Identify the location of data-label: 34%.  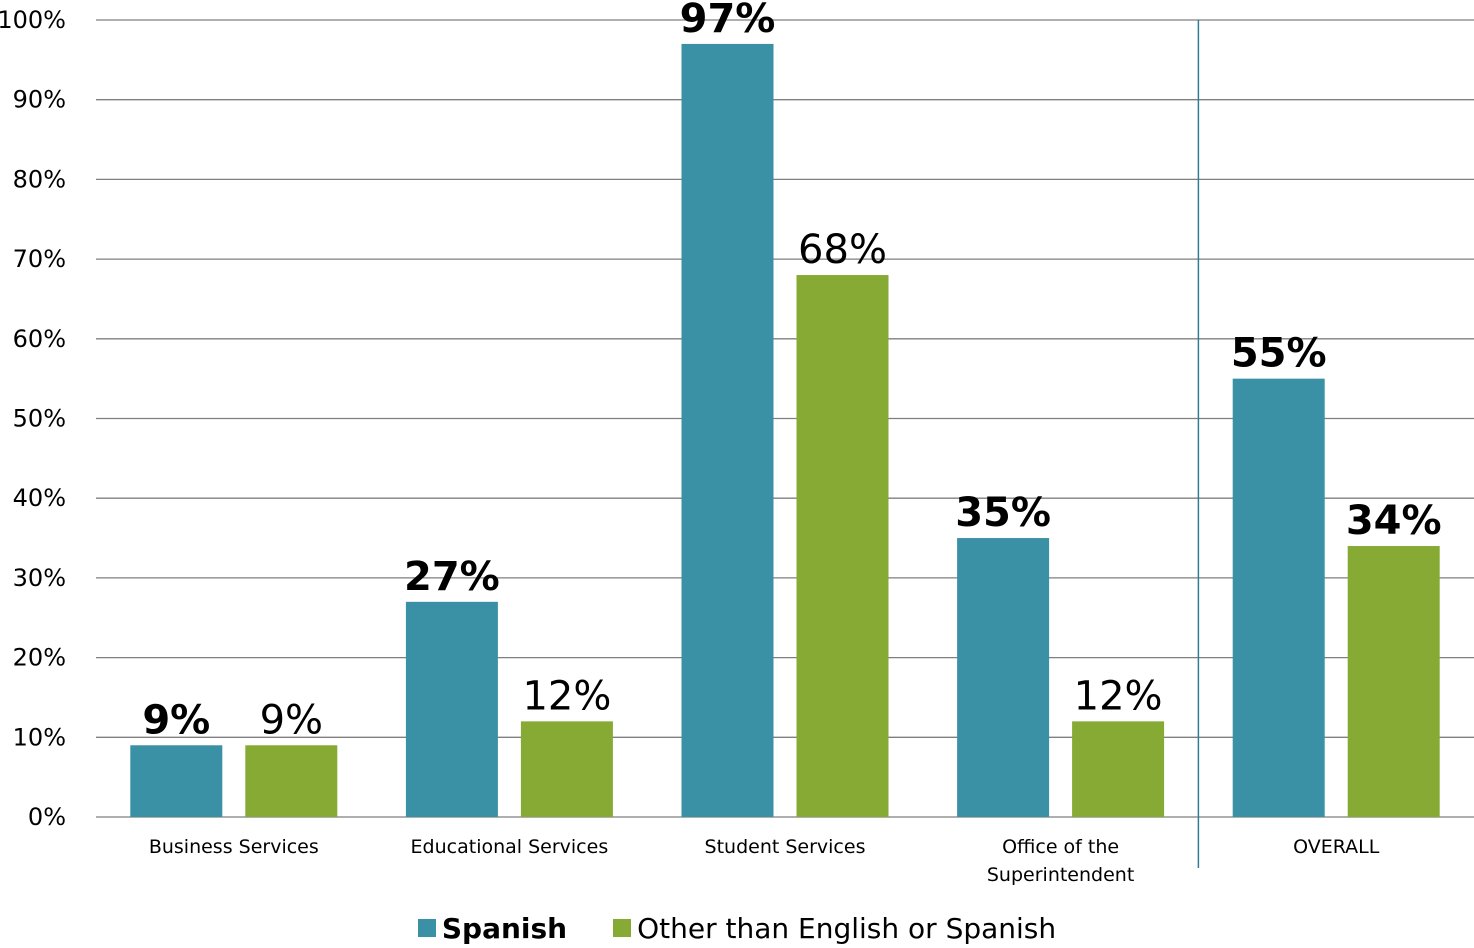
(1394, 521).